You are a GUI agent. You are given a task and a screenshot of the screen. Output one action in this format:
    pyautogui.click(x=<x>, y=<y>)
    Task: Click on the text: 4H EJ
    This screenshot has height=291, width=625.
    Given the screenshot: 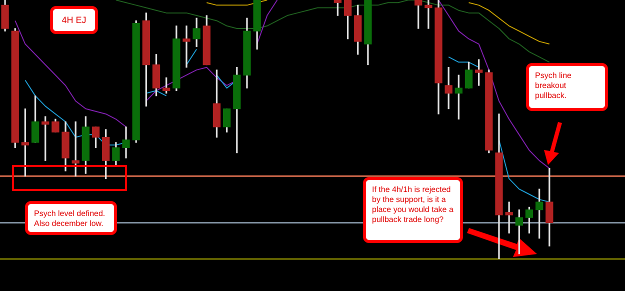 What is the action you would take?
    pyautogui.click(x=74, y=20)
    